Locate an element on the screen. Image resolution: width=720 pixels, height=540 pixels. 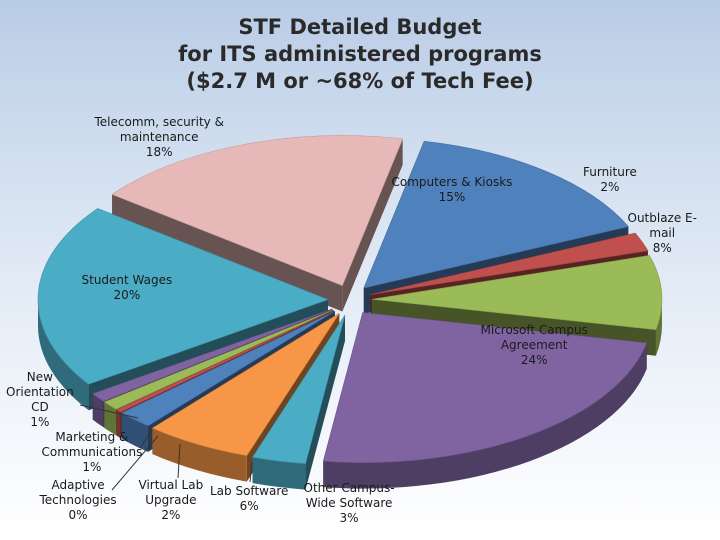
slice-label-text: Adaptive is located at coordinates (78, 484).